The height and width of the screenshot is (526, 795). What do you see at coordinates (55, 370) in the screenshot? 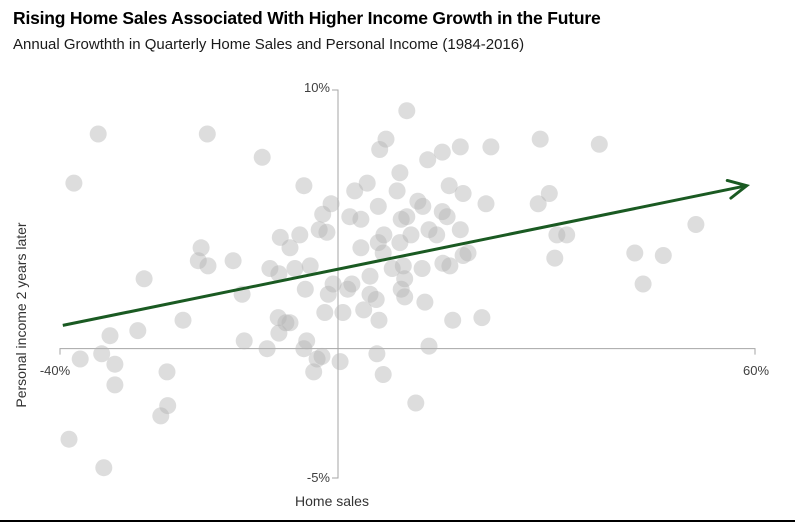
I see `x-axis-tick-min: -40%` at bounding box center [55, 370].